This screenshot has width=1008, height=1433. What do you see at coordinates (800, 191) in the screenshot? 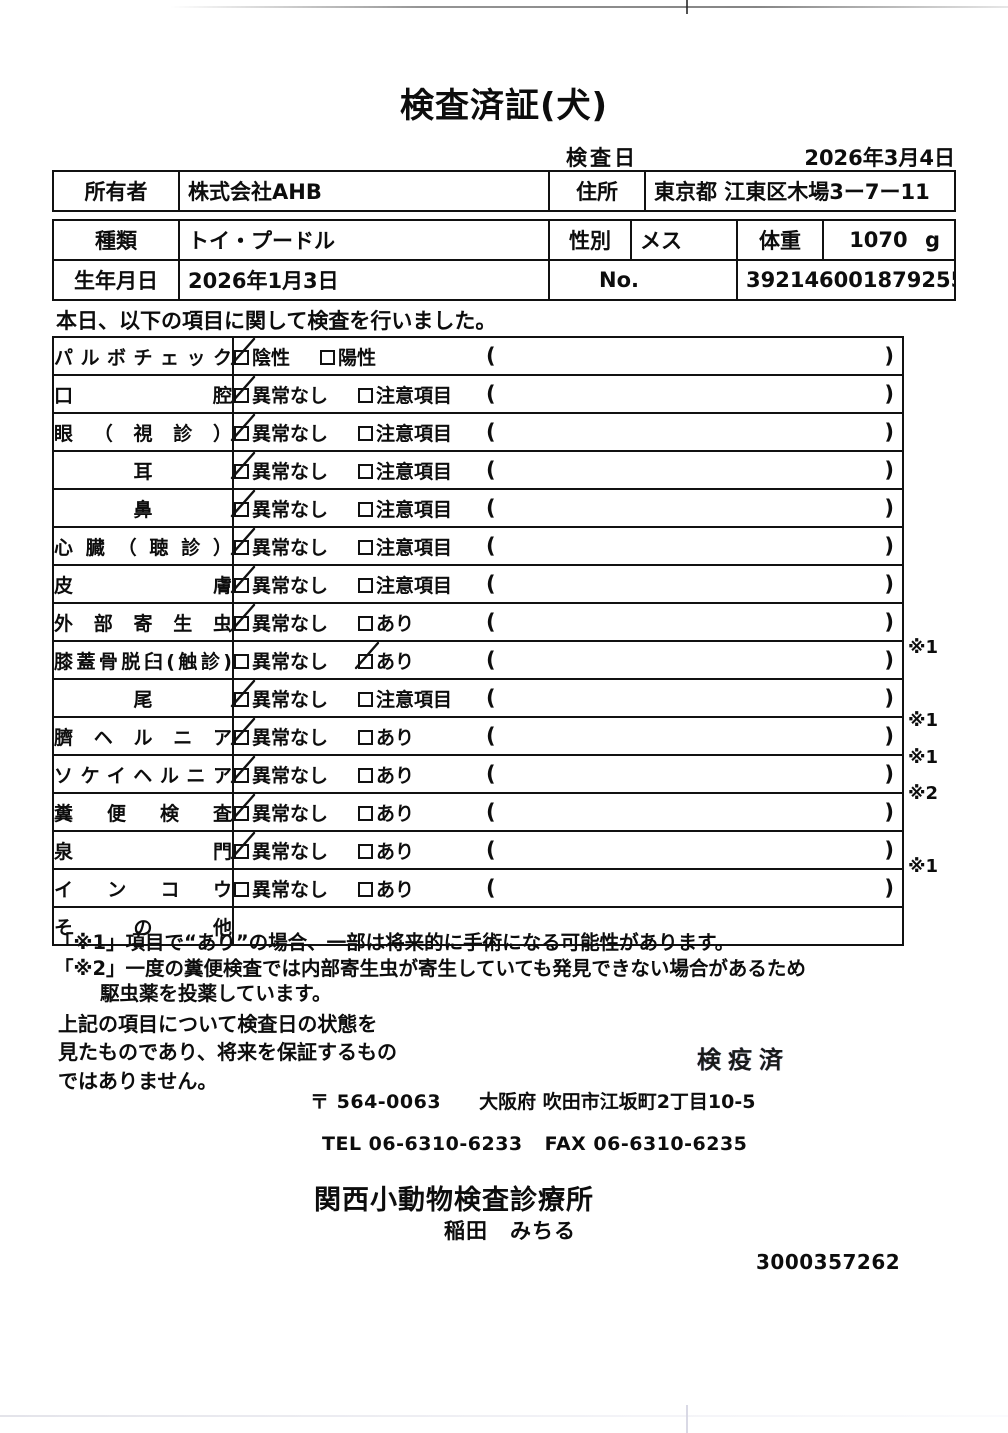
I see `address-value: 東京都 江東区木場3ー7ー11` at bounding box center [800, 191].